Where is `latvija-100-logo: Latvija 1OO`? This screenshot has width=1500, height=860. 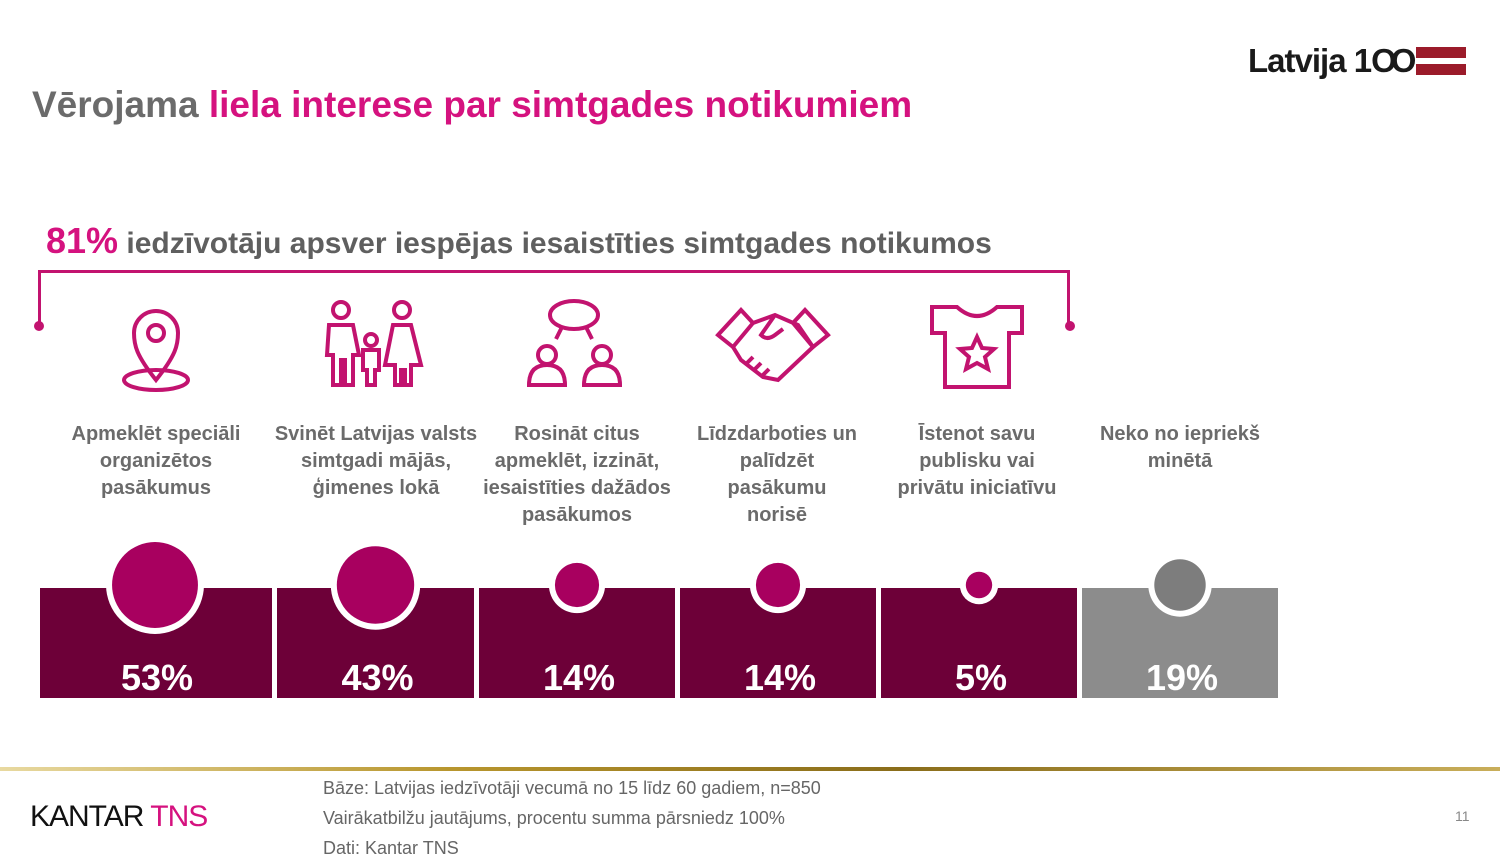 latvija-100-logo: Latvija 1OO is located at coordinates (1357, 61).